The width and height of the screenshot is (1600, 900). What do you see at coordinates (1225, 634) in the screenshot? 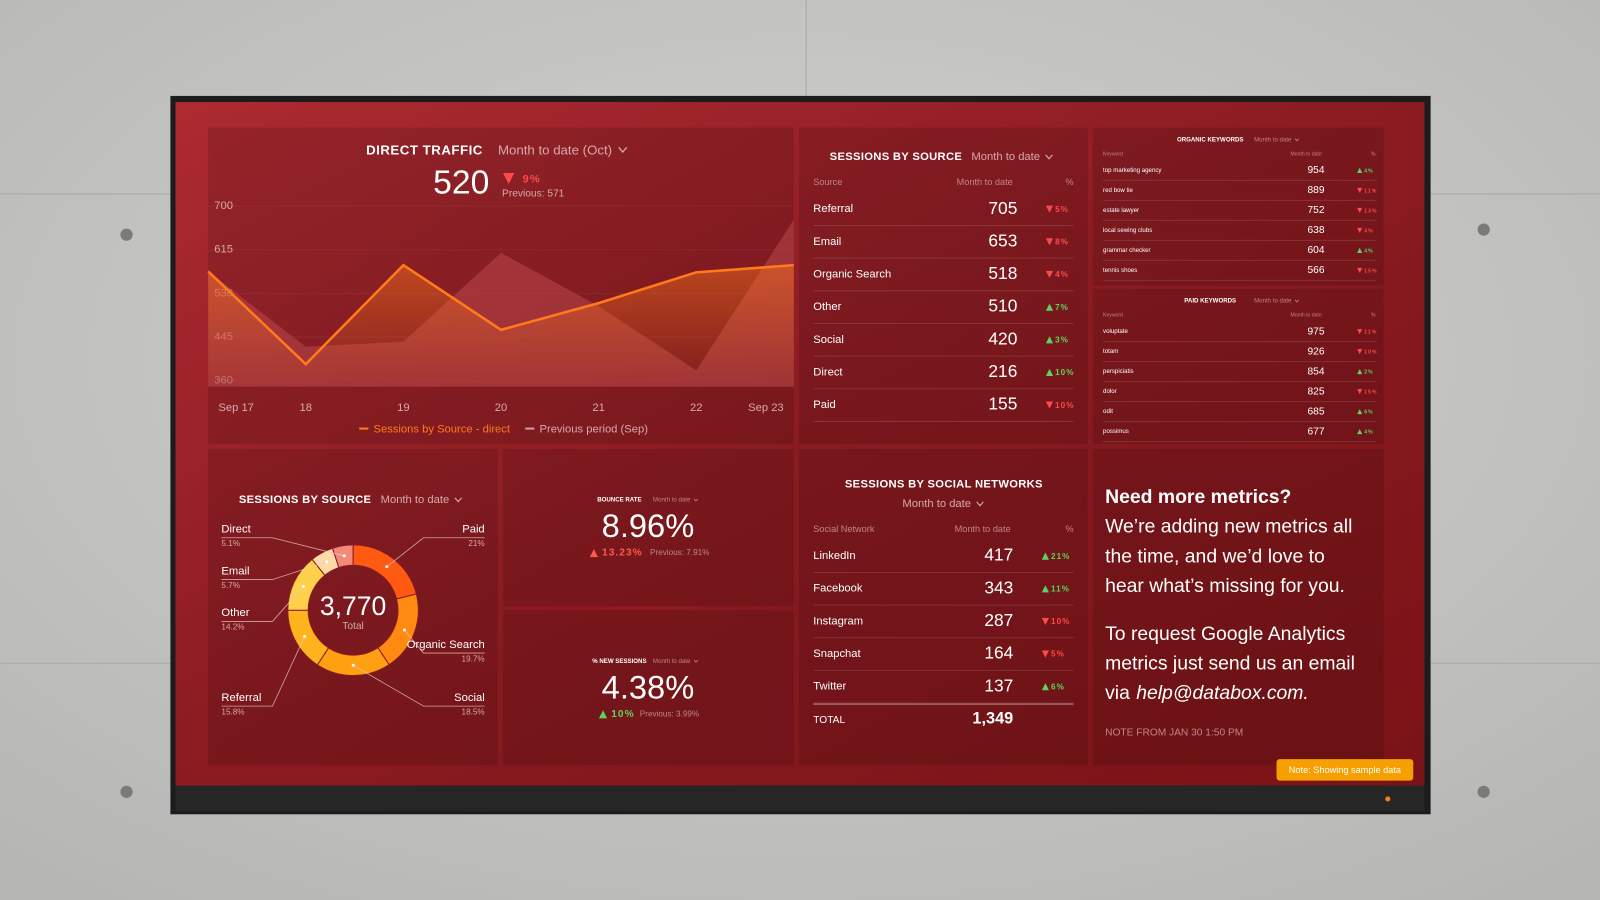
I see `promo-text: To request Google Analytics` at bounding box center [1225, 634].